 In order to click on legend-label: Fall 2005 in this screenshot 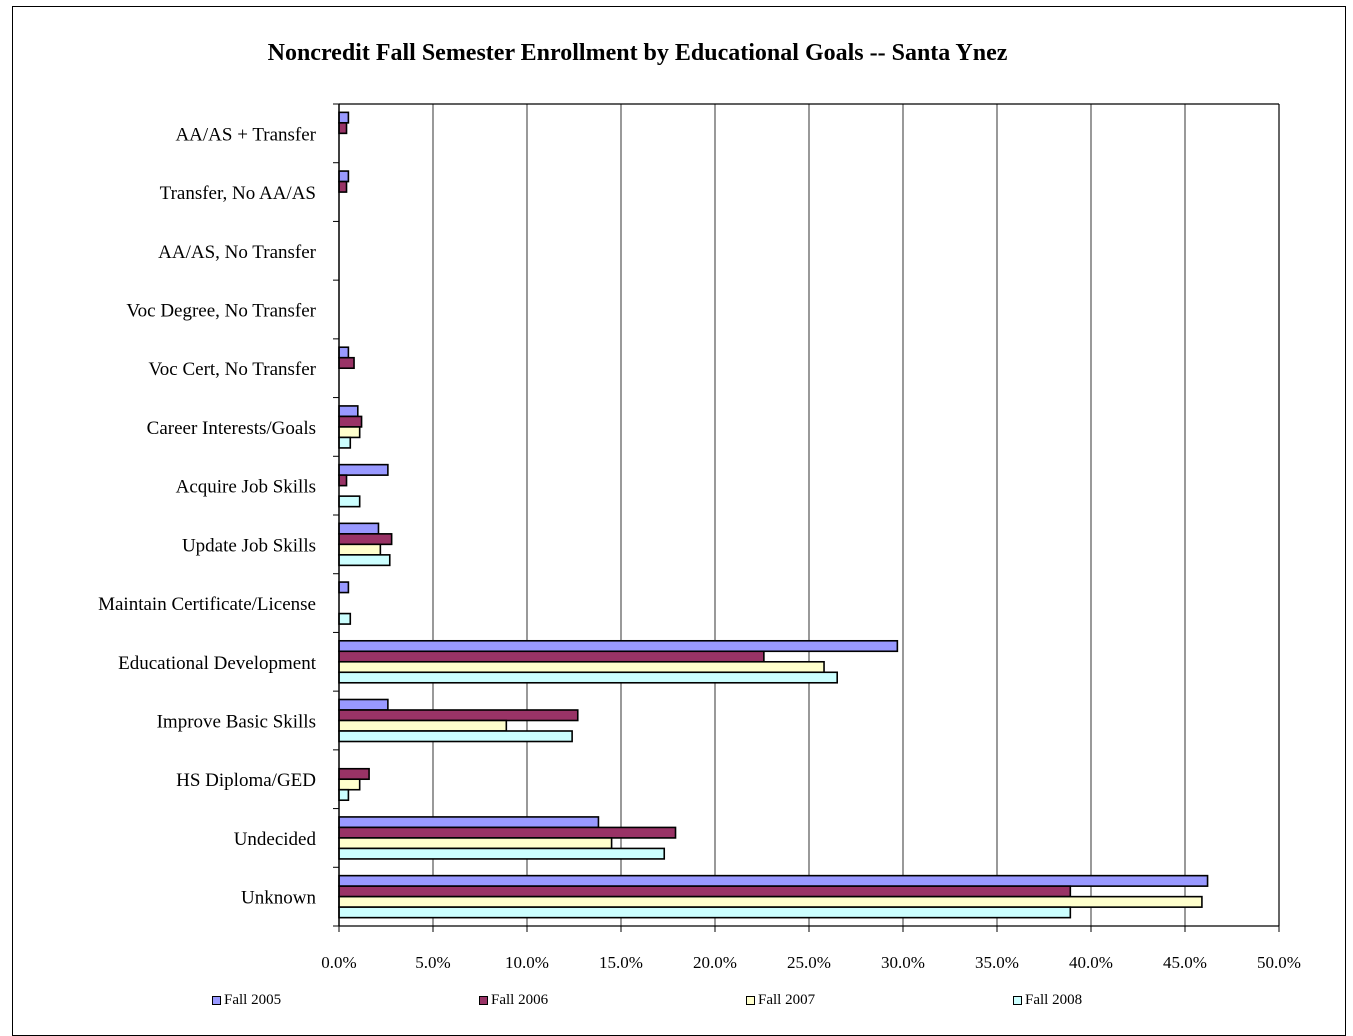, I will do `click(253, 1000)`.